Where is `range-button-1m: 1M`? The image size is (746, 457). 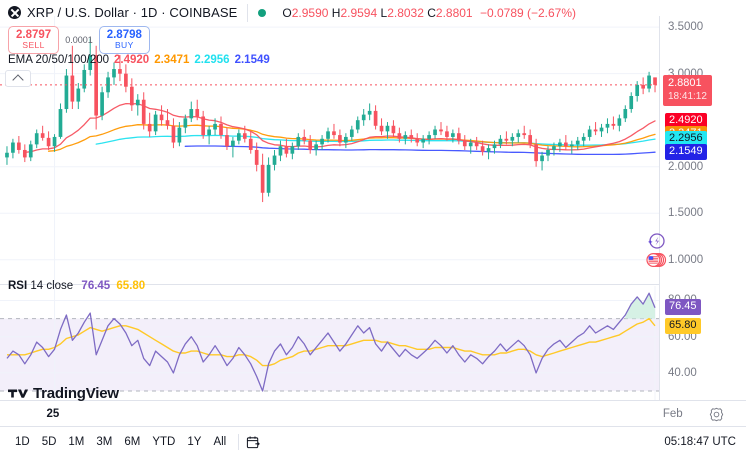 range-button-1m: 1M is located at coordinates (76, 442).